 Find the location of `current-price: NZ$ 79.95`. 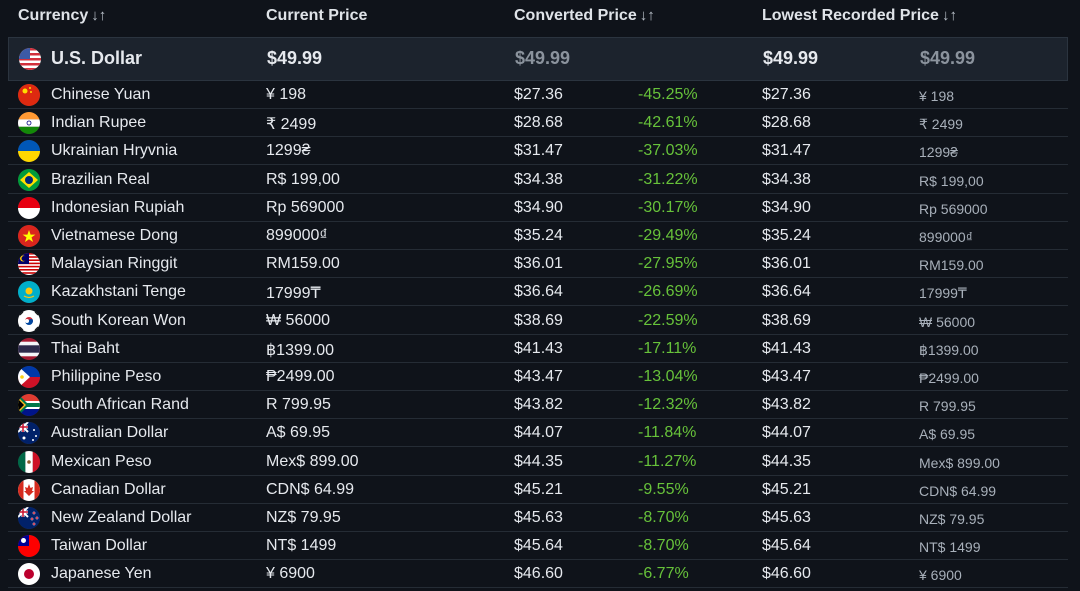

current-price: NZ$ 79.95 is located at coordinates (303, 517).